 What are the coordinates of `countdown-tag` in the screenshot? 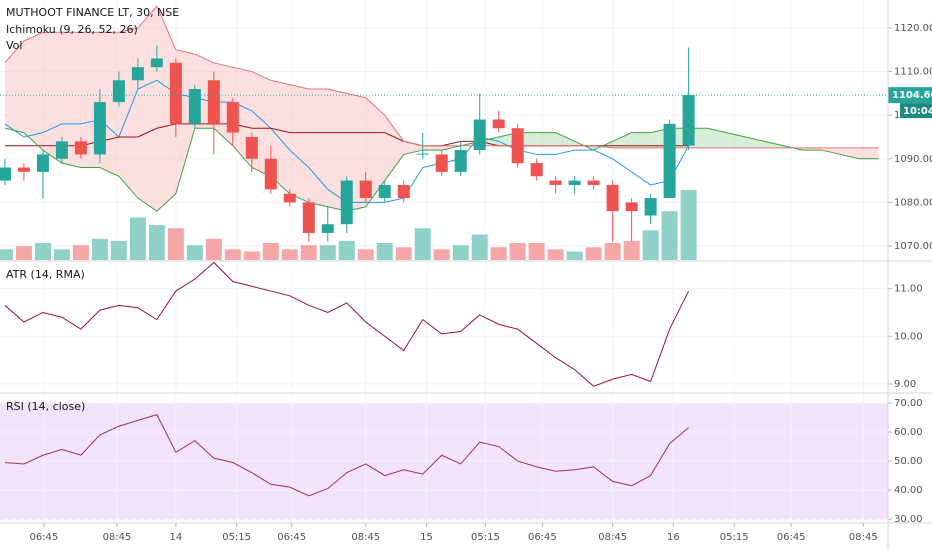 It's located at (916, 111).